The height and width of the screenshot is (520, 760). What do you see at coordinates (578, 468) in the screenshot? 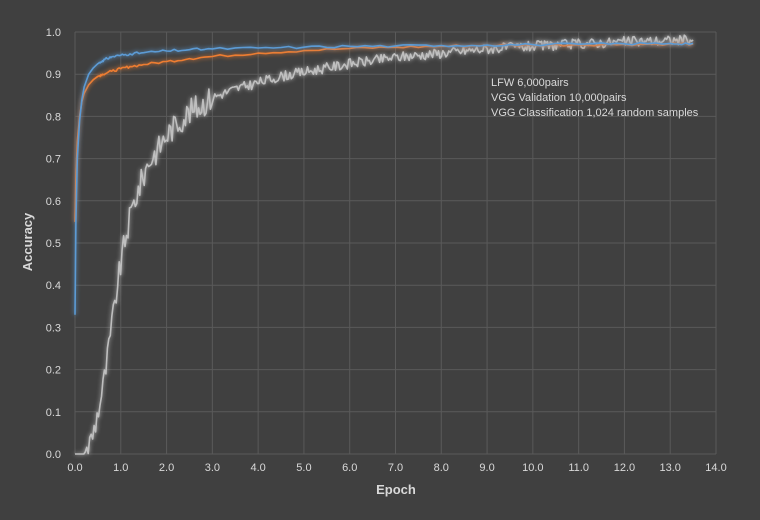
I see `x-tick-label: 11.0` at bounding box center [578, 468].